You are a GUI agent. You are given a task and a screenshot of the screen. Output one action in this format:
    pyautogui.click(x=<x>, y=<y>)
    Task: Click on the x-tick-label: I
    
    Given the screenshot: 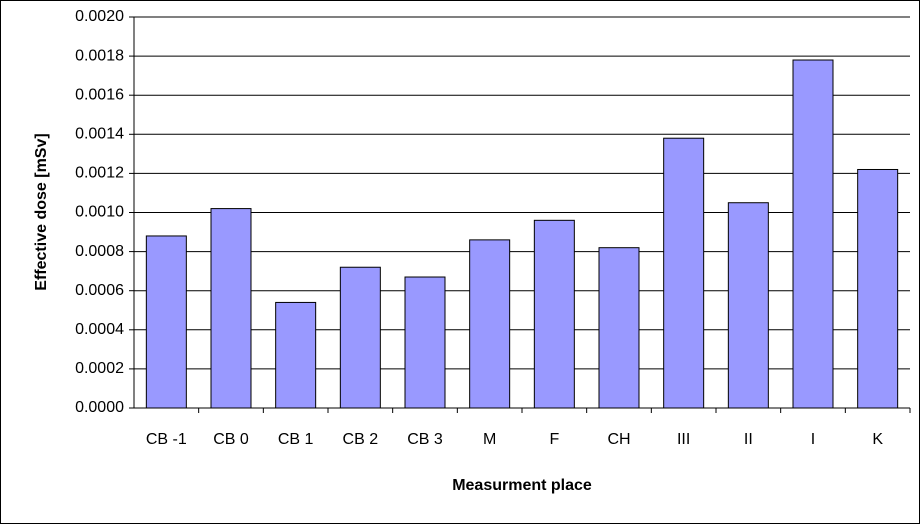 What is the action you would take?
    pyautogui.click(x=813, y=439)
    